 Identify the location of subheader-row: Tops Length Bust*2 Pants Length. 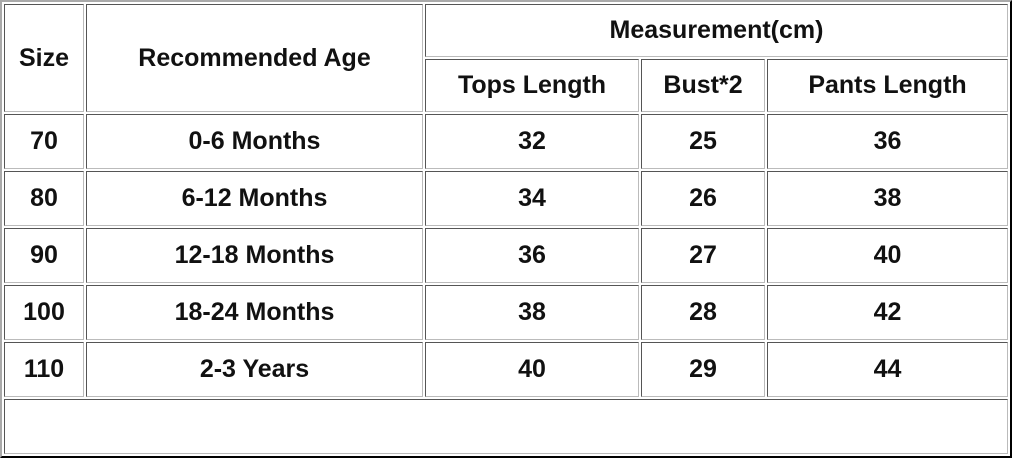
(506, 85).